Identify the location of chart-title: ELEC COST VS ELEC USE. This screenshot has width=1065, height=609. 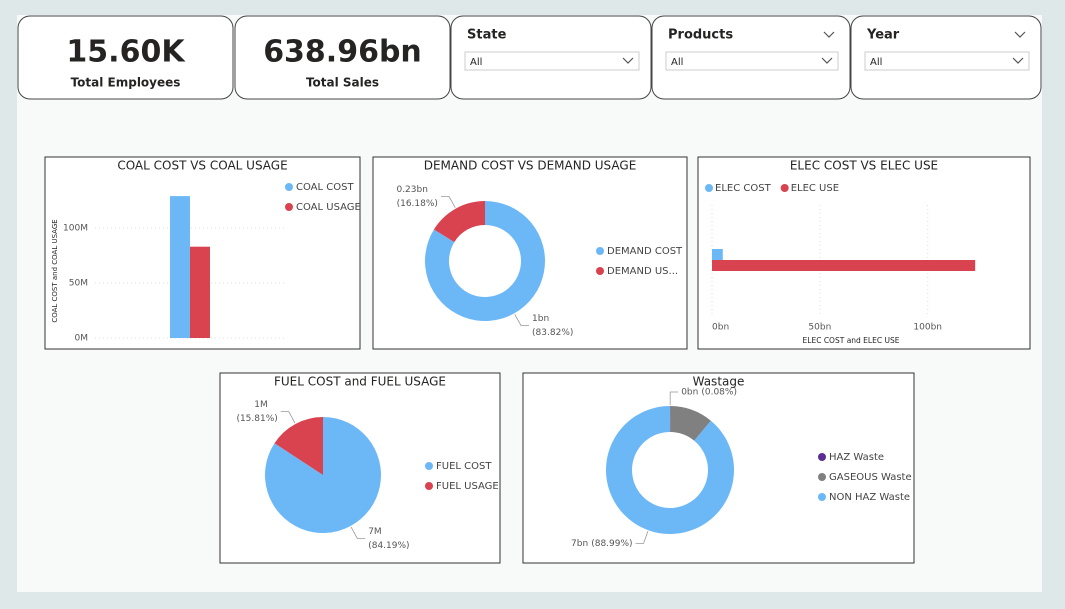
(864, 166).